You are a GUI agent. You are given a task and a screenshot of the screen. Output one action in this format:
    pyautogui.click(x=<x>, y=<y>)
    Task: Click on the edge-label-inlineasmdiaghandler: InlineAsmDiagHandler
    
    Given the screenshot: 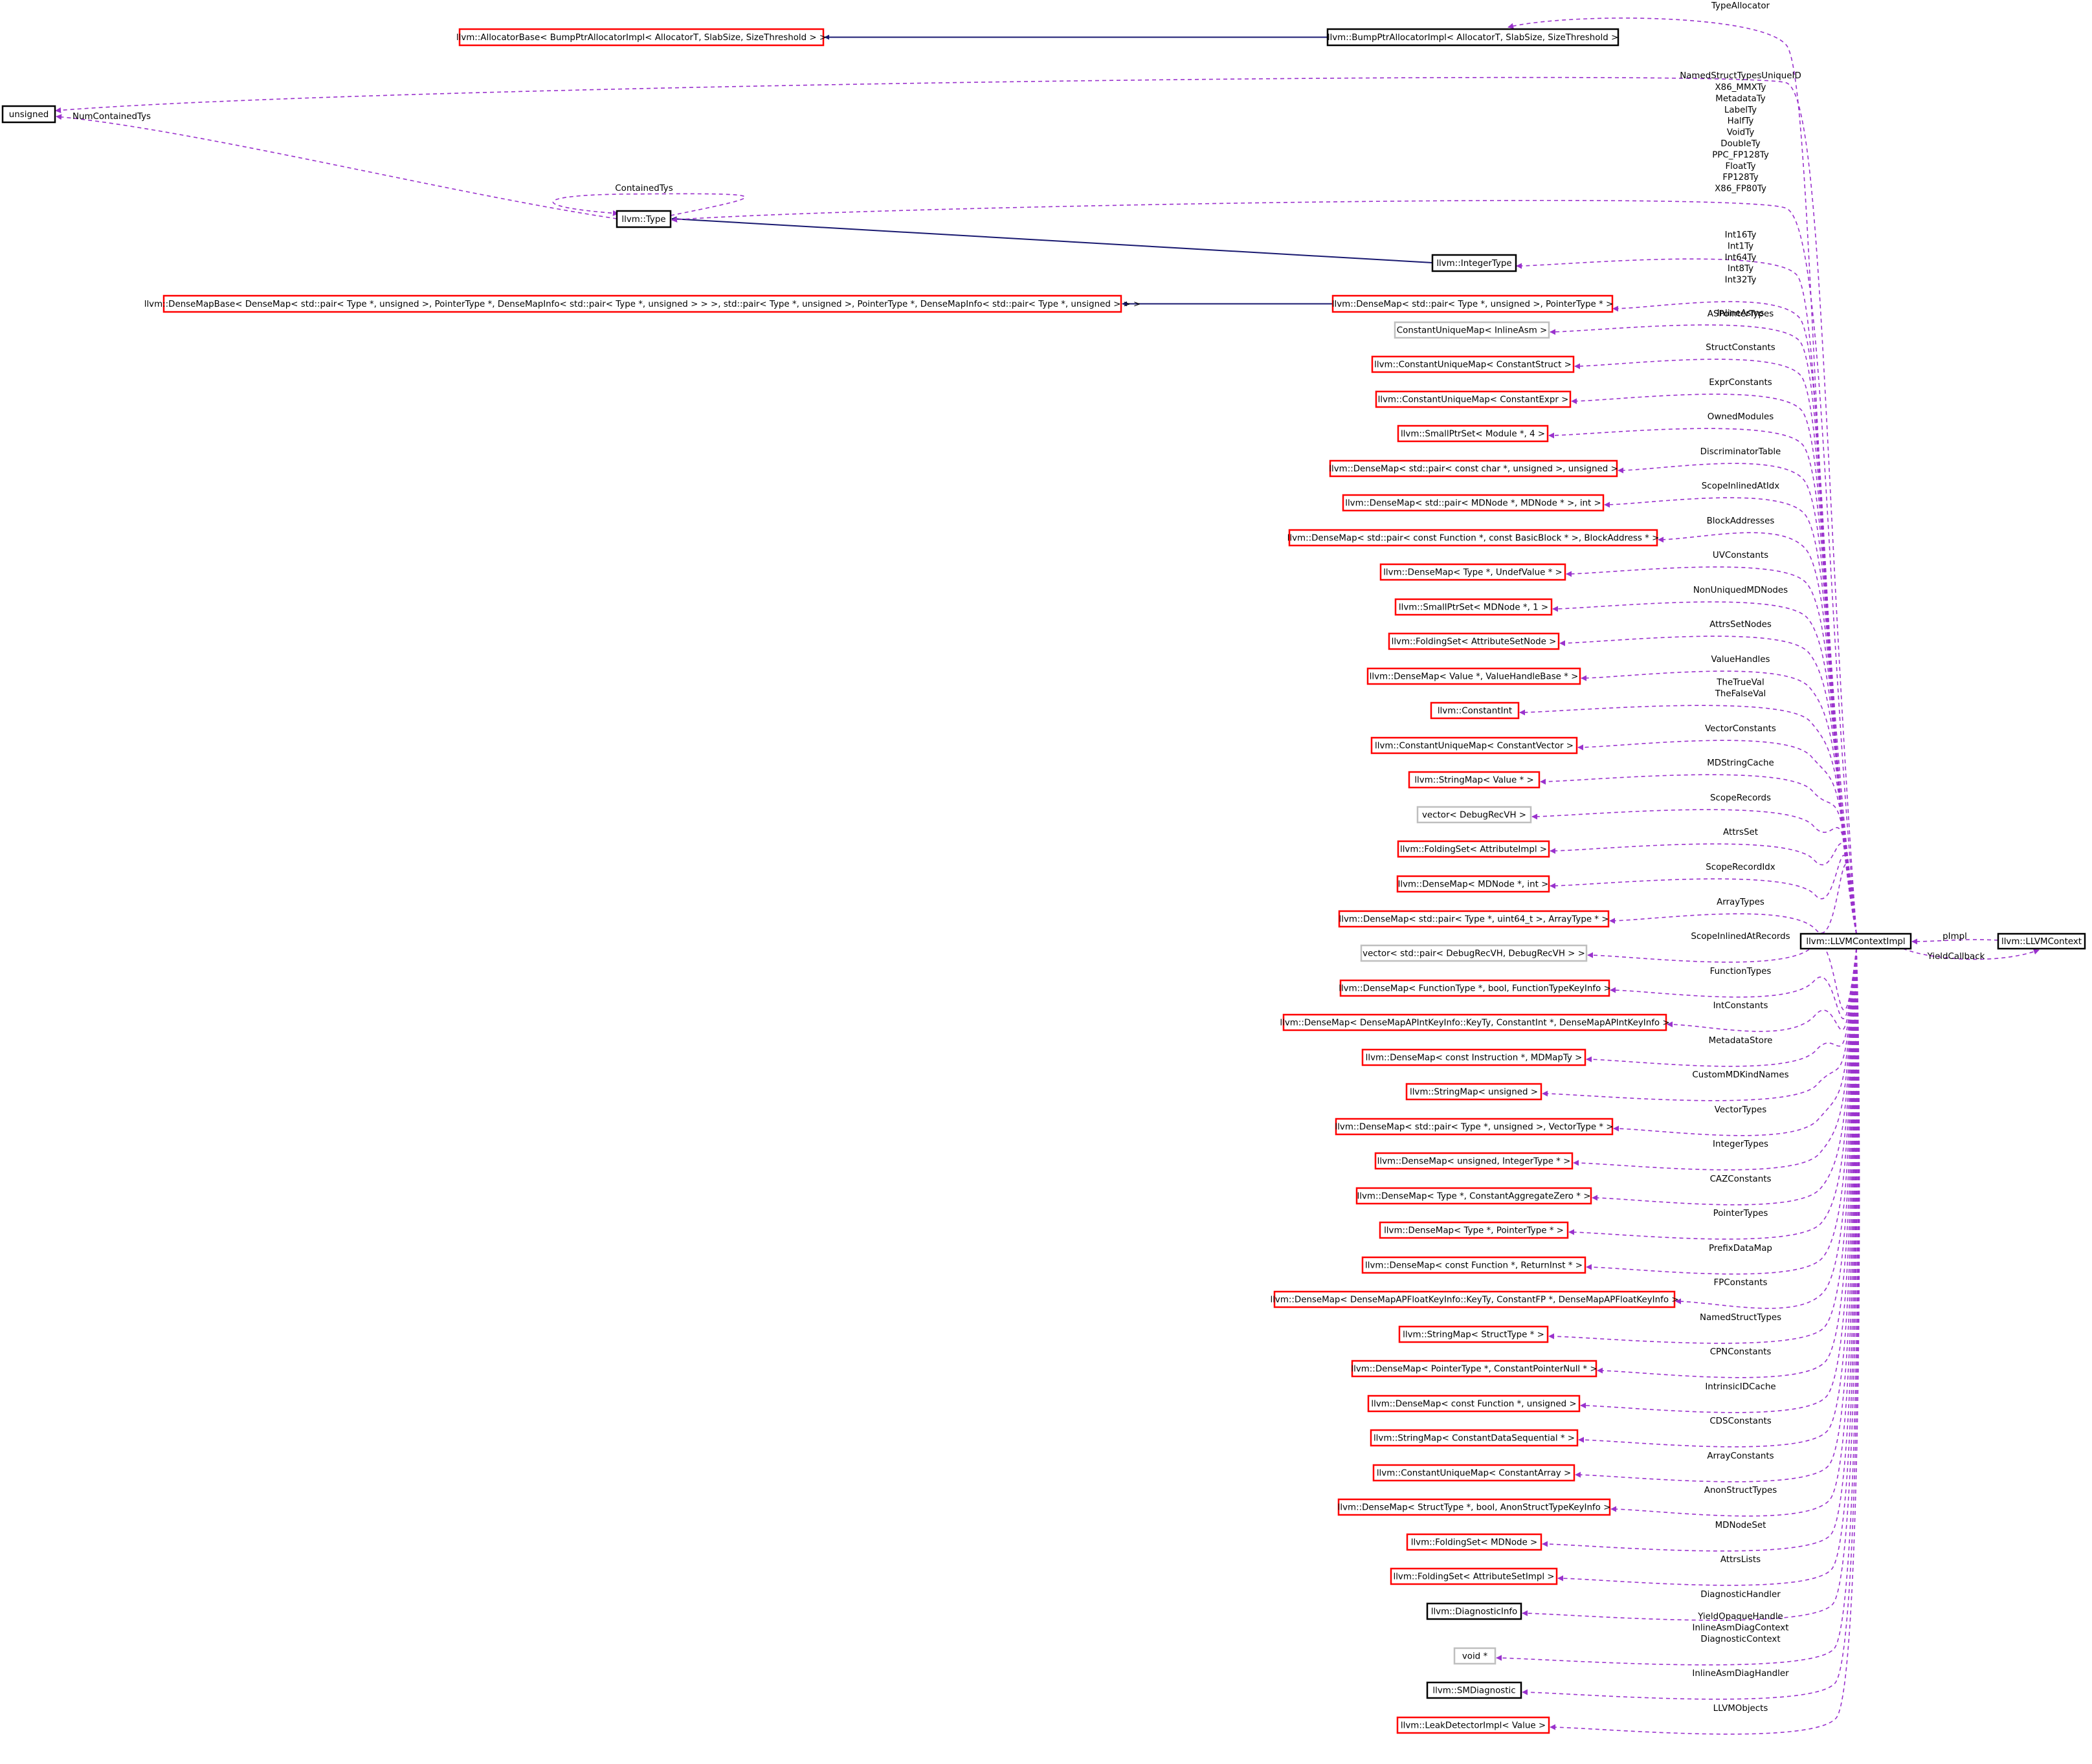 What is the action you would take?
    pyautogui.click(x=1740, y=1674)
    